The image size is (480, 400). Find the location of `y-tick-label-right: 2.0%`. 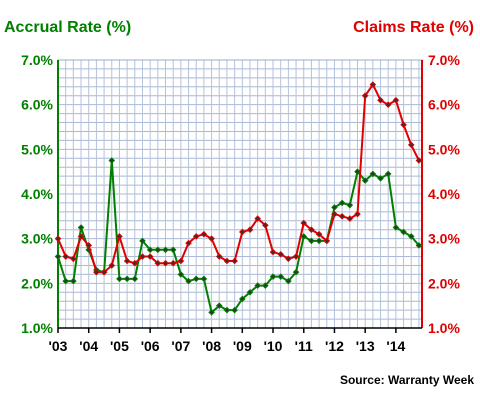

y-tick-label-right: 2.0% is located at coordinates (444, 283).